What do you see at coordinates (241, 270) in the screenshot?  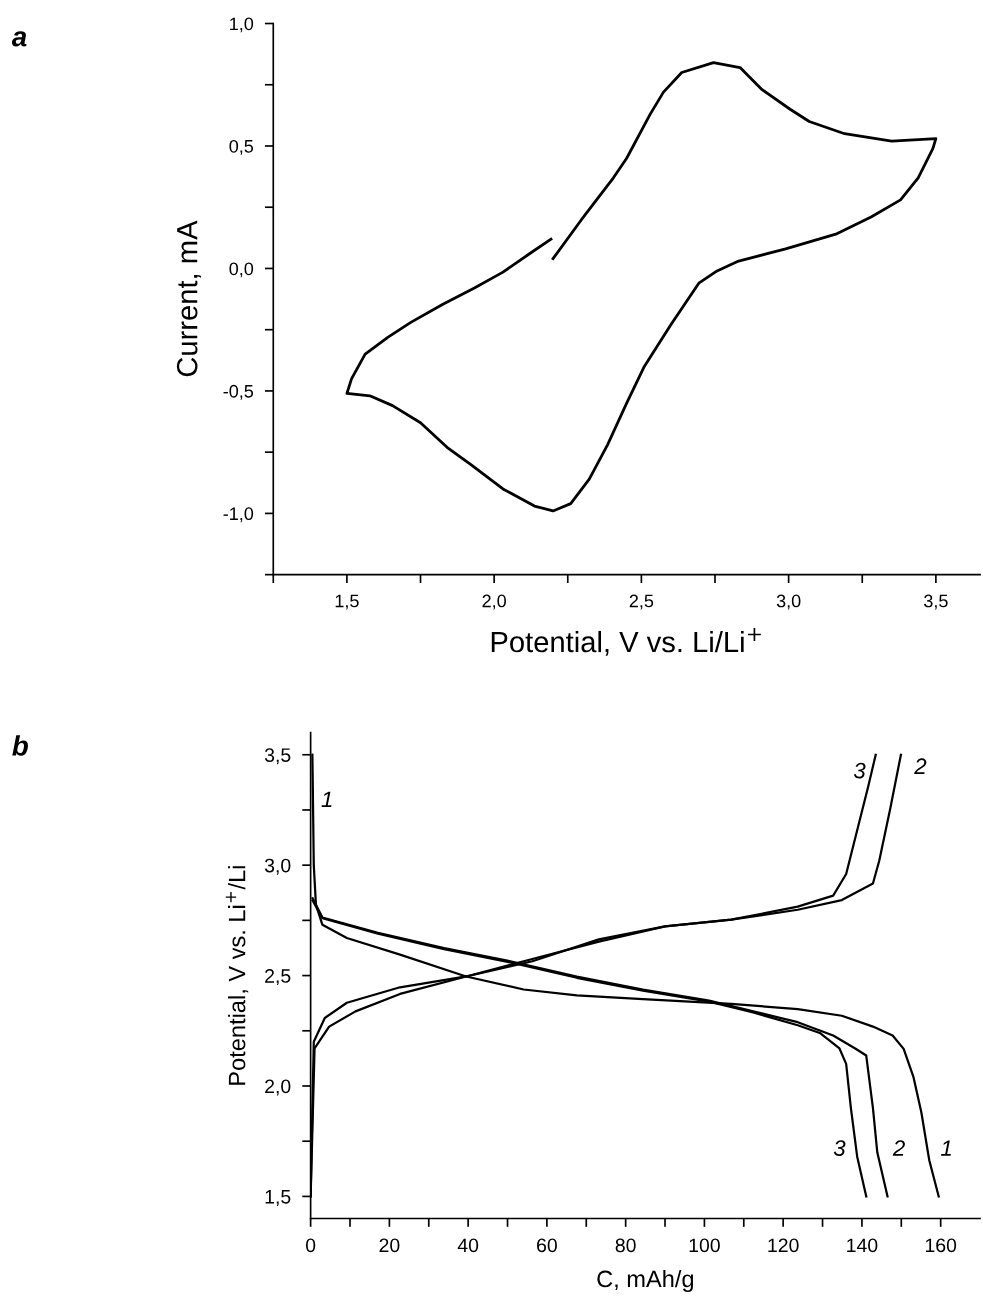 I see `y-tick-label: 0,0` at bounding box center [241, 270].